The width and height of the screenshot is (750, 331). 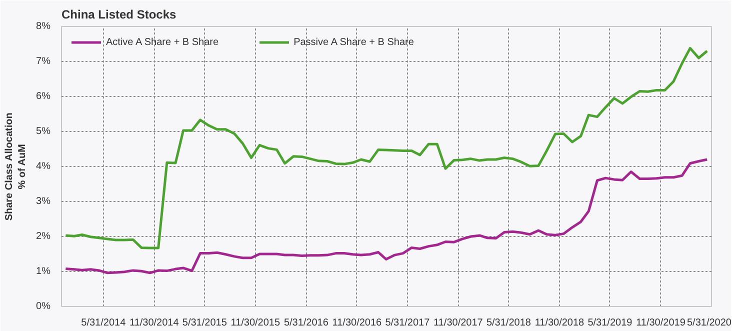 What do you see at coordinates (43, 96) in the screenshot?
I see `y-tick-label: 6%` at bounding box center [43, 96].